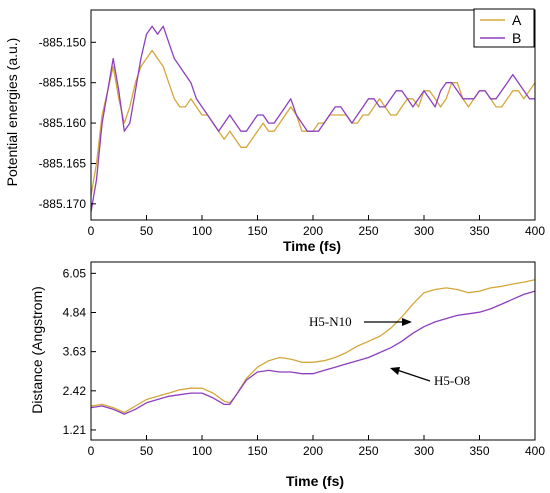 The image size is (550, 493). Describe the element at coordinates (412, 375) in the screenshot. I see `annotation-arrow-h5-o8` at that location.